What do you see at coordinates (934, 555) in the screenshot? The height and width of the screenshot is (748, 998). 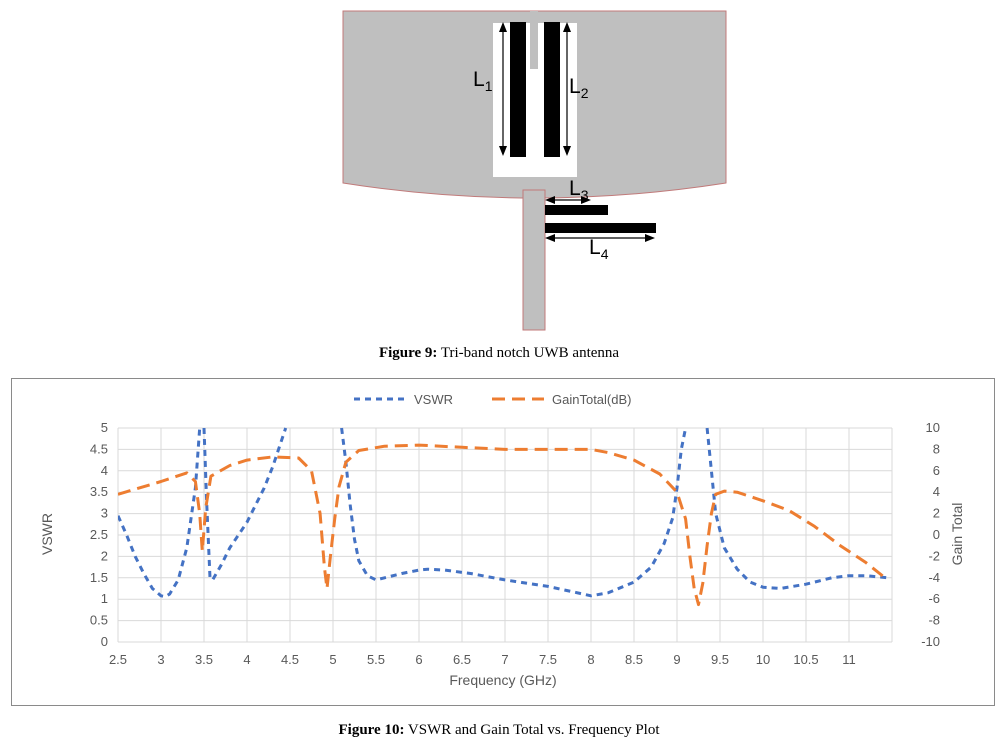 I see `y2-tick-label: -2` at bounding box center [934, 555].